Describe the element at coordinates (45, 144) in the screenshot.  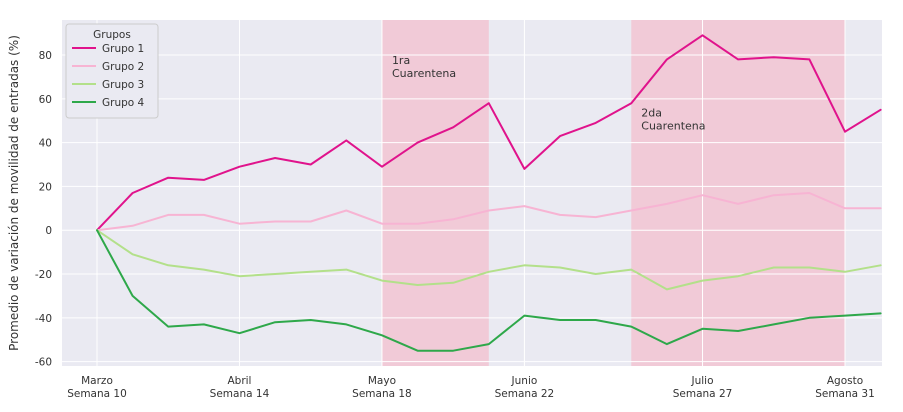
I see `y-tick-label: 40` at that location.